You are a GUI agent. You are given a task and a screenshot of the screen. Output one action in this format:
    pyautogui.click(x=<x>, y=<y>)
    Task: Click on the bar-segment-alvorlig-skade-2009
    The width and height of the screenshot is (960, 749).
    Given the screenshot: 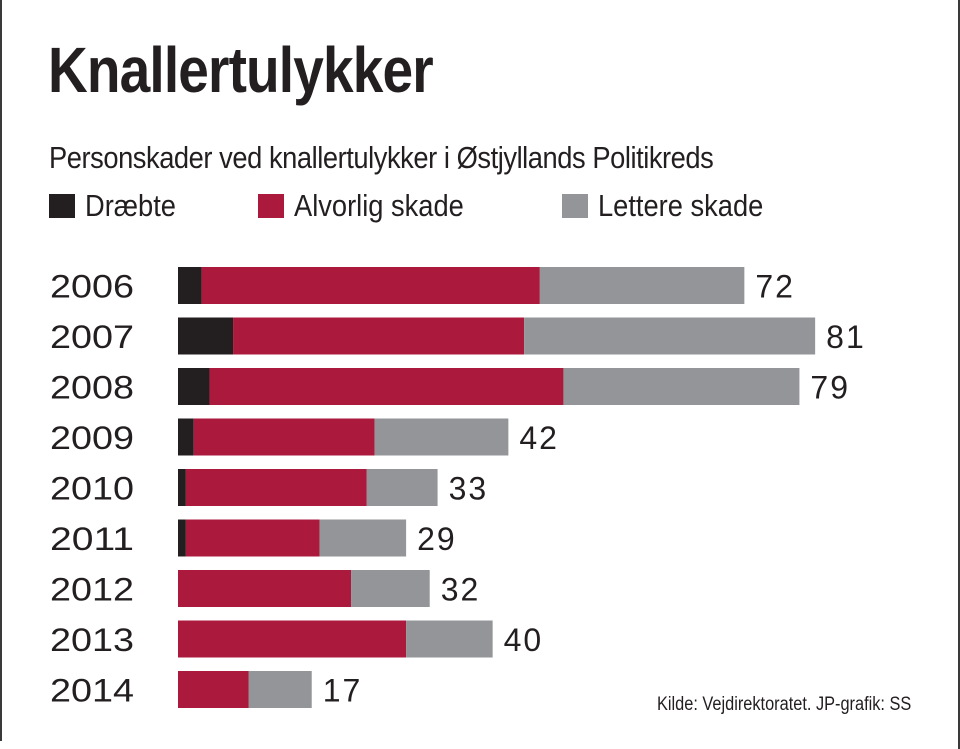 What is the action you would take?
    pyautogui.click(x=284, y=437)
    